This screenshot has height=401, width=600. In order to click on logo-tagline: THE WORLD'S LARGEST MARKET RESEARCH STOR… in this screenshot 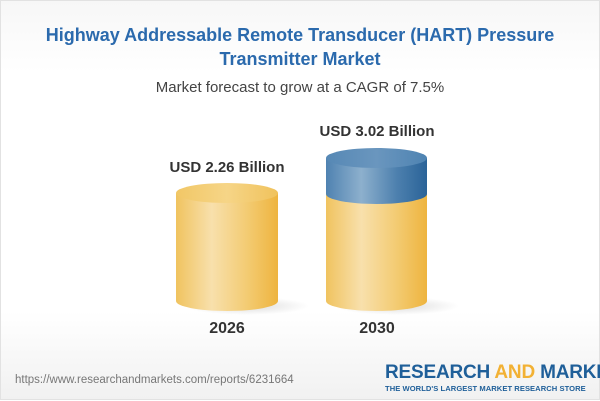, I will do `click(485, 388)`.